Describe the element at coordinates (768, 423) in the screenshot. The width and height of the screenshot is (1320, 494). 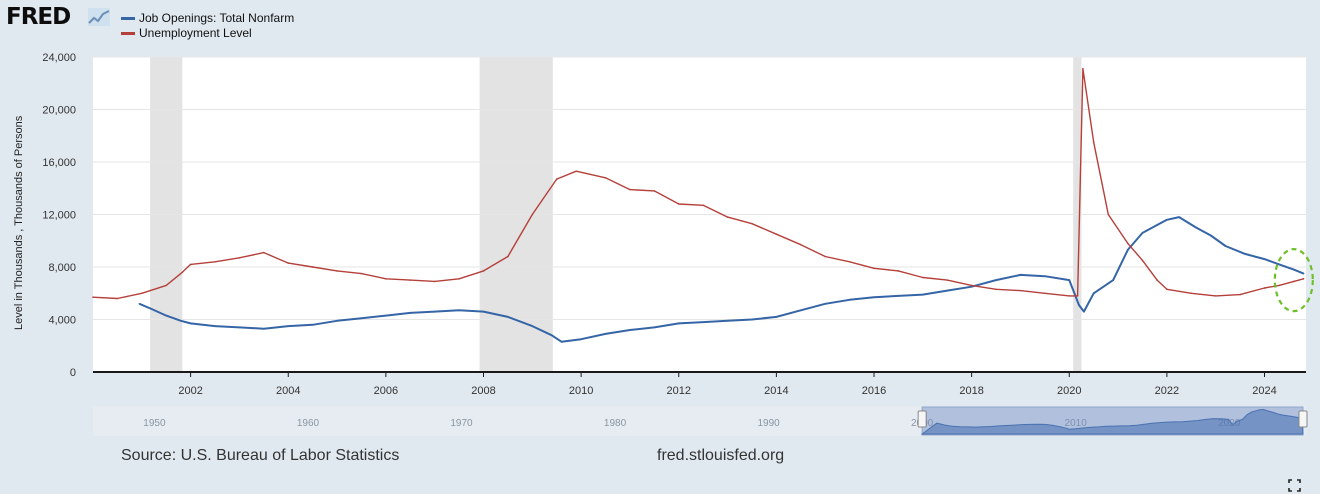
I see `navigator-tick-label: 1990` at that location.